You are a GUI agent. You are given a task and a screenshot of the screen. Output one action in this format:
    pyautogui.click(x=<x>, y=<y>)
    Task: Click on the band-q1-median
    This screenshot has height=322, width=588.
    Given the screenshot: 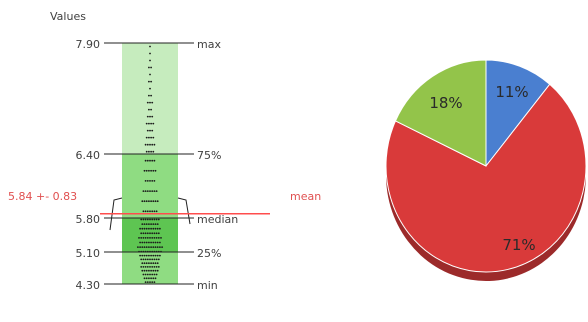 What is the action you would take?
    pyautogui.click(x=150, y=235)
    